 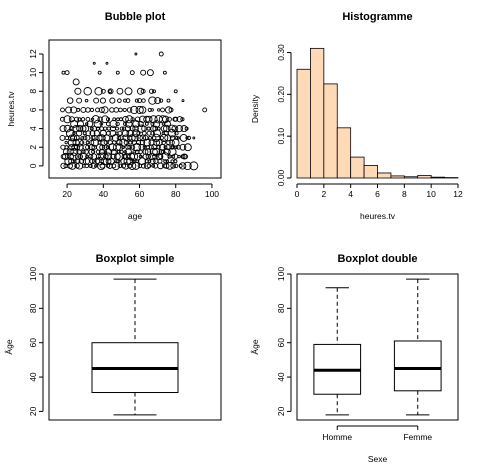 What do you see at coordinates (417, 366) in the screenshot?
I see `boxplot-box` at bounding box center [417, 366].